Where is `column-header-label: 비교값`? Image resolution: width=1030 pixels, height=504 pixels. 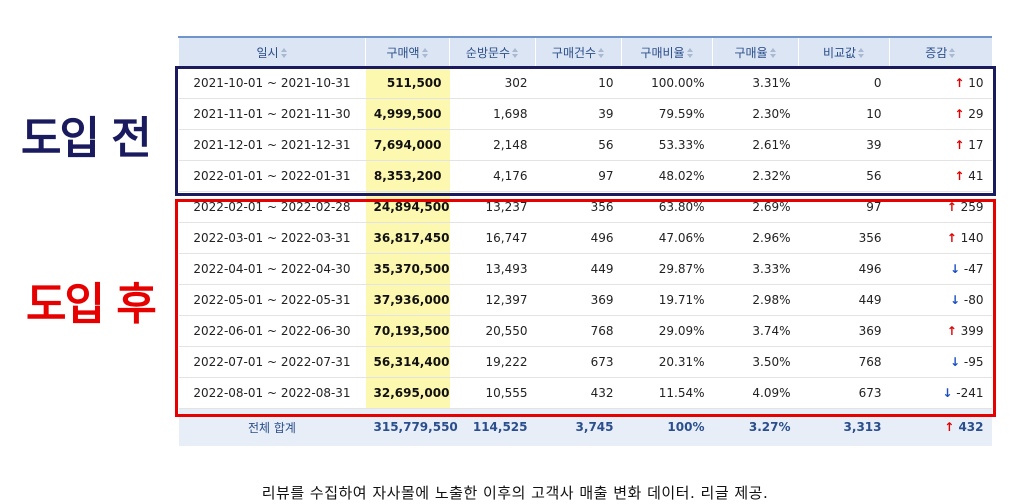
column-header-label: 비교값 is located at coordinates (839, 52).